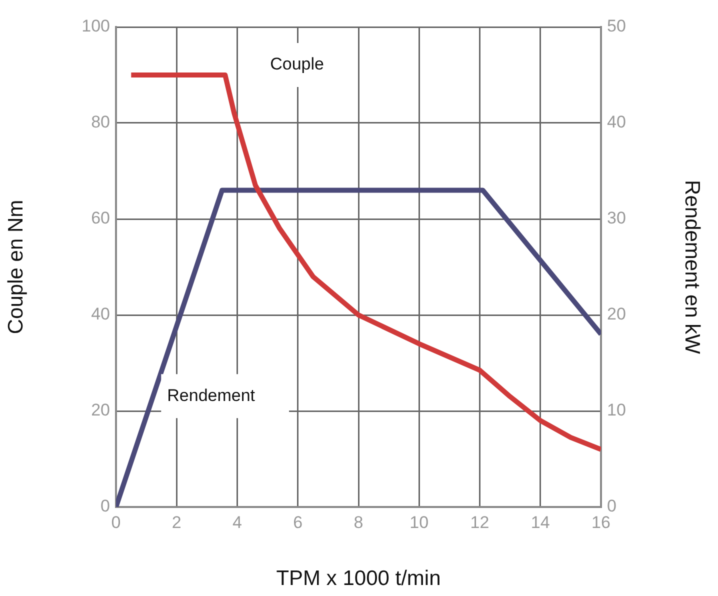 The width and height of the screenshot is (718, 596). Describe the element at coordinates (100, 218) in the screenshot. I see `y-tick-label: 60` at that location.